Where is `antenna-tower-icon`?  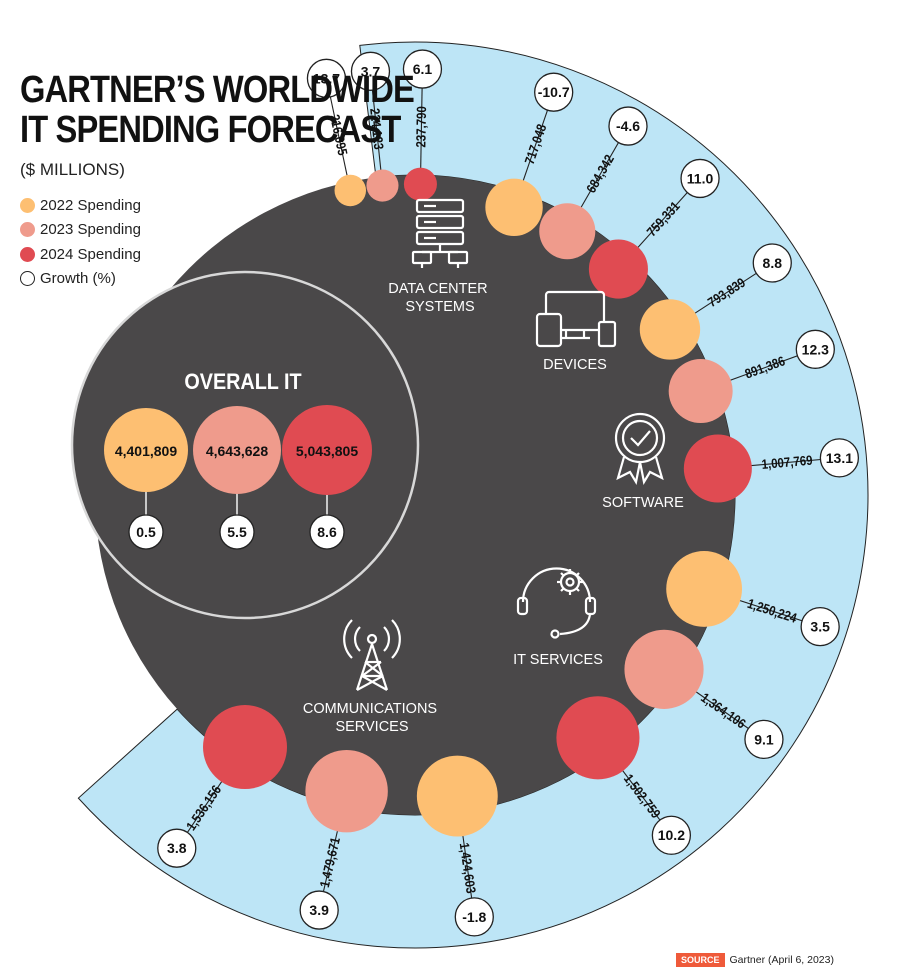 antenna-tower-icon is located at coordinates (372, 655).